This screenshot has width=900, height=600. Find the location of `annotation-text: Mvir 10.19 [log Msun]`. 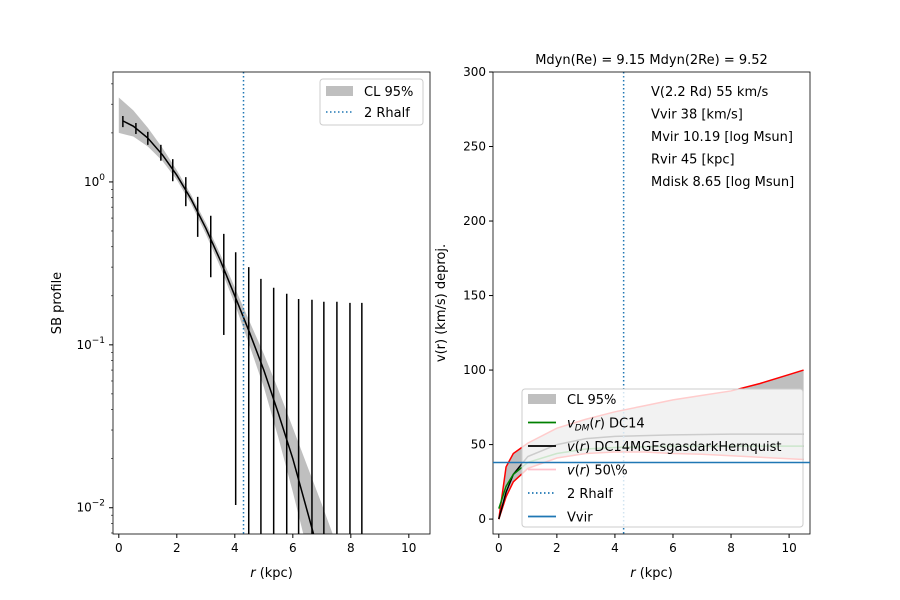

annotation-text: Mvir 10.19 [log Msun] is located at coordinates (722, 137).